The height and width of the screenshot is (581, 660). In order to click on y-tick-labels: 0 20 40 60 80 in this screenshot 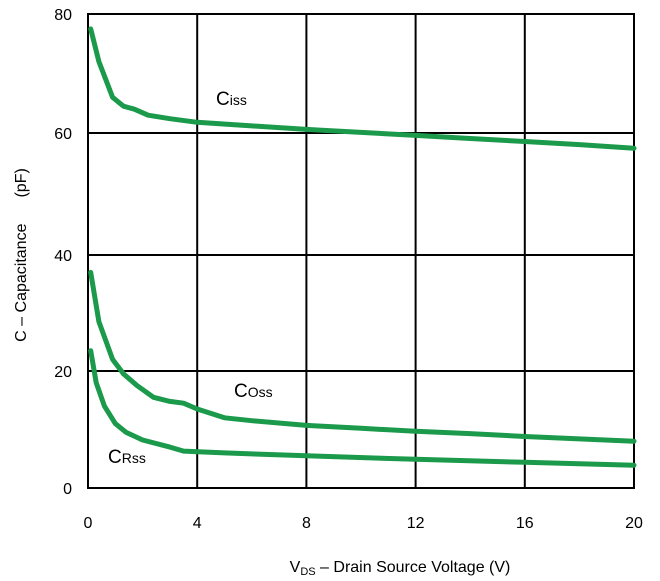, I will do `click(63, 252)`.